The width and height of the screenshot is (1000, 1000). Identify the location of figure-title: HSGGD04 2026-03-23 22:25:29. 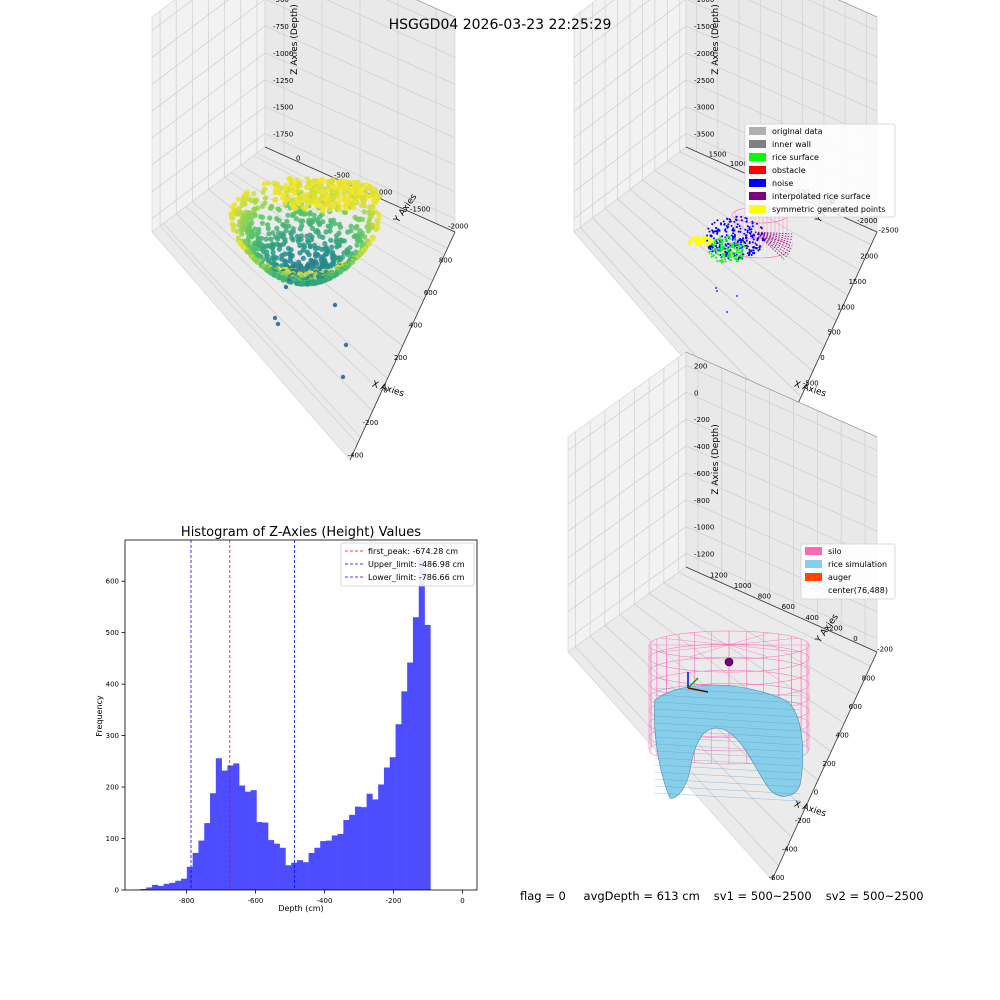
(500, 25).